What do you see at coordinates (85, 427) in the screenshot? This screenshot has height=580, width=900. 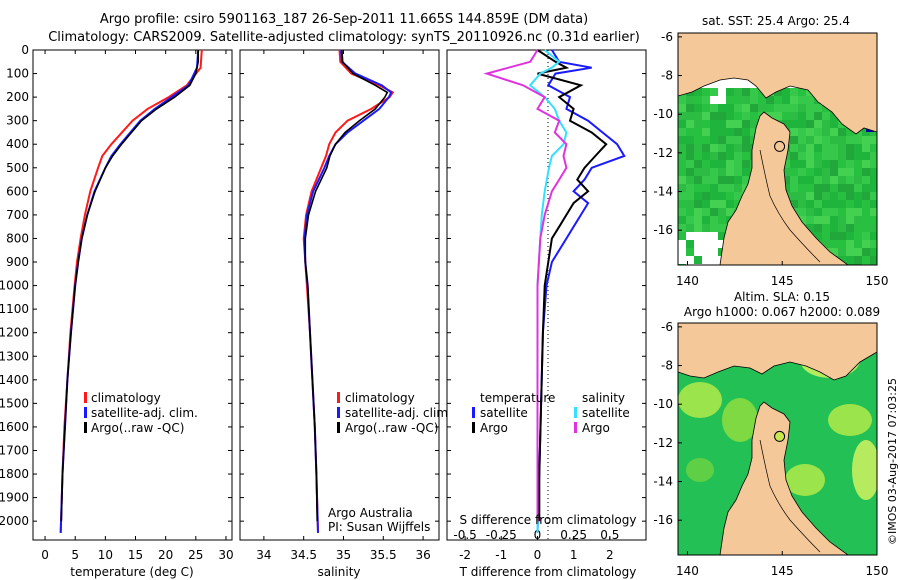 I see `legend-argo-swatch` at bounding box center [85, 427].